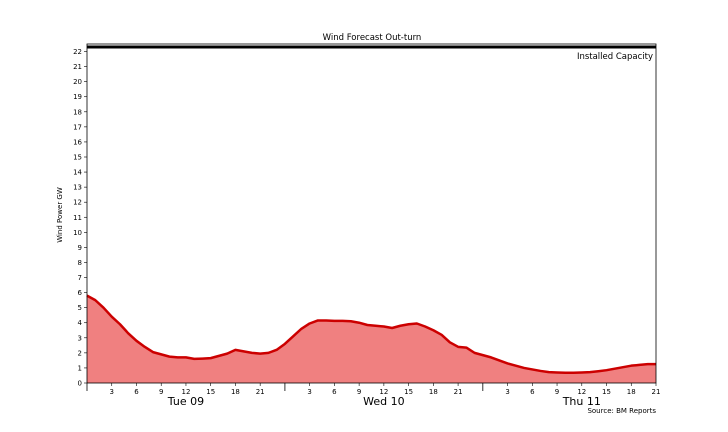 The image size is (728, 432). What do you see at coordinates (383, 401) in the screenshot?
I see `x-day-label: Wed 10` at bounding box center [383, 401].